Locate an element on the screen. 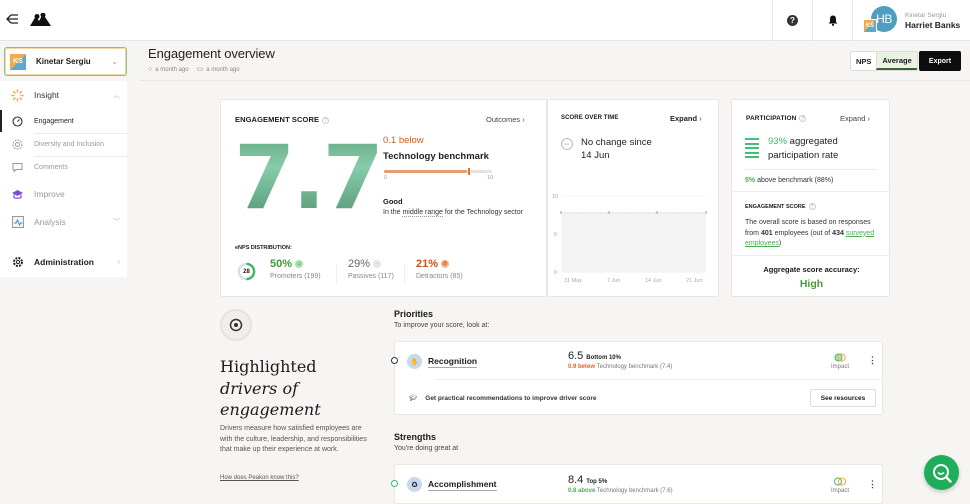 The width and height of the screenshot is (970, 504). gear-icon is located at coordinates (17, 262).